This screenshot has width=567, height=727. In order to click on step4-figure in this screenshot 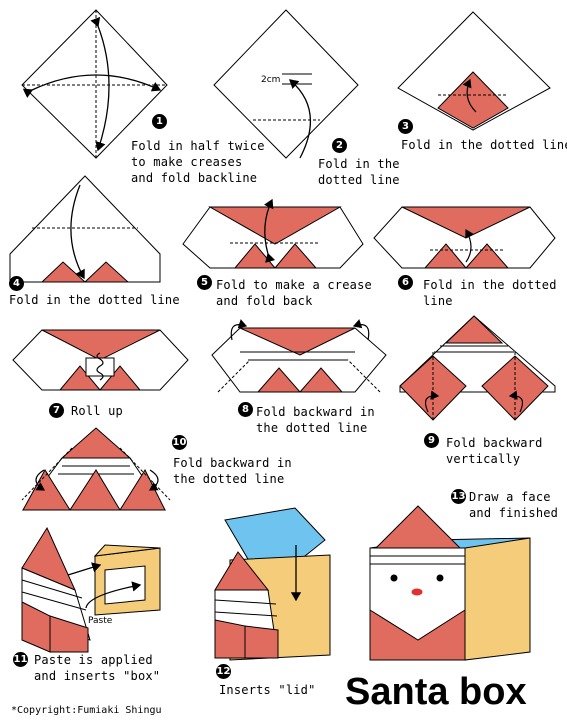, I will do `click(85, 229)`.